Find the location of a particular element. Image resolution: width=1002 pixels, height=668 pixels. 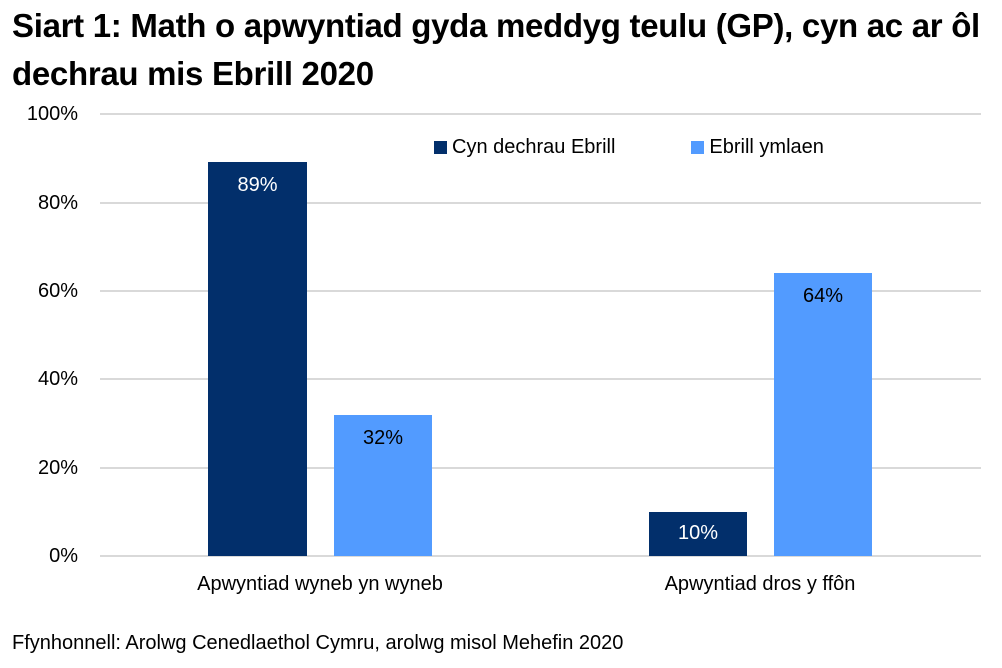

bar-value-label: 10% is located at coordinates (698, 533).